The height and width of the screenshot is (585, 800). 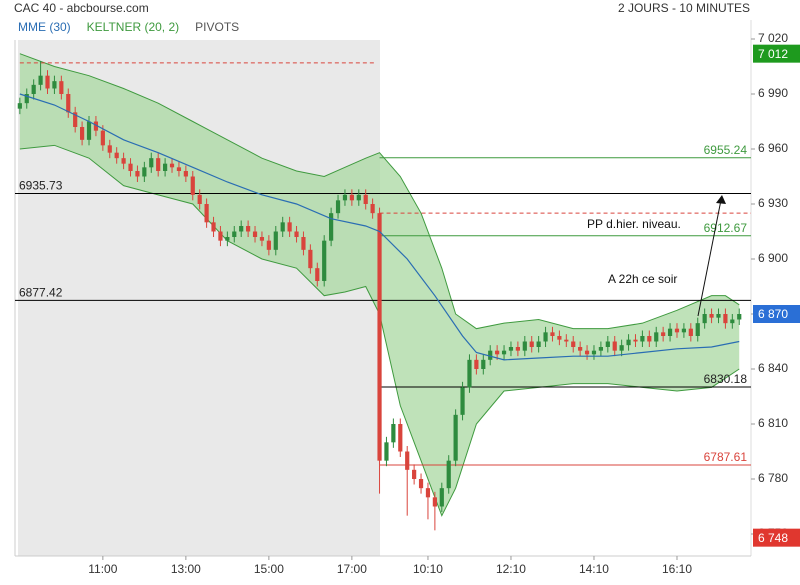 I want to click on y-tick-label: 6 840, so click(x=773, y=368).